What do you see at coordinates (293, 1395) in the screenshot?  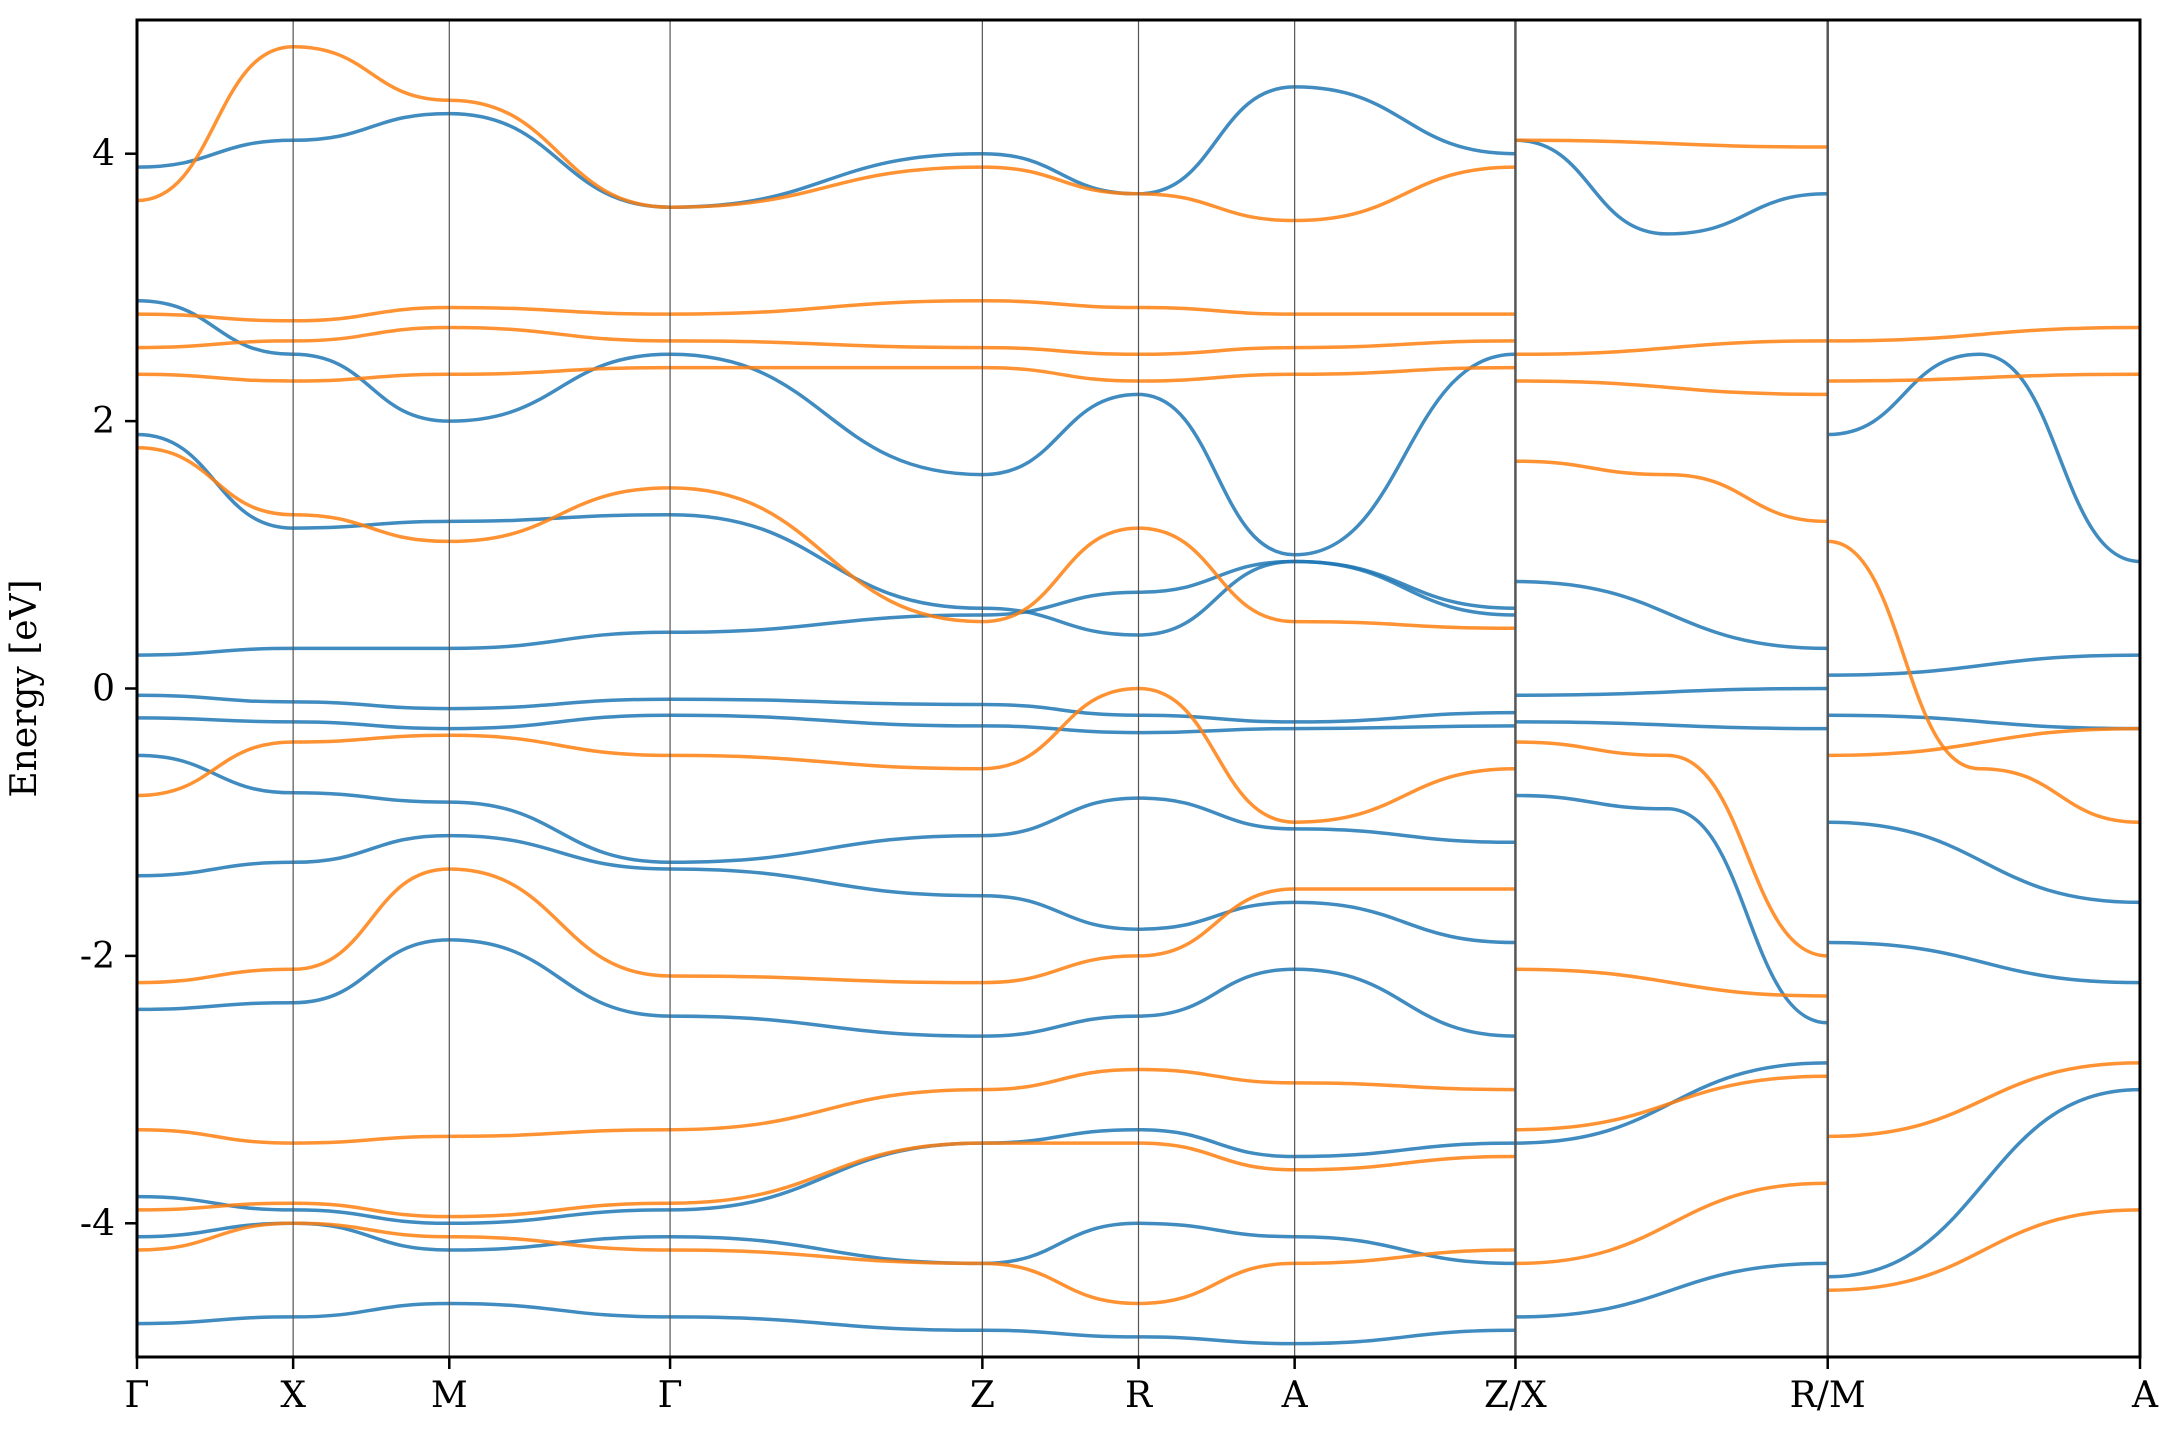 I see `x-tick-label-1: X` at bounding box center [293, 1395].